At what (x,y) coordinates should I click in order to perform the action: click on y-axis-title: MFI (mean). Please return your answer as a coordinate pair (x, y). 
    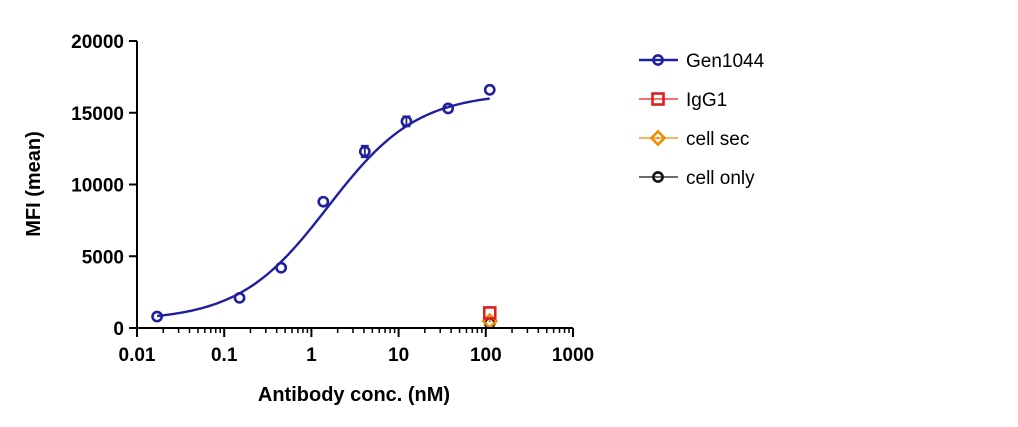
    Looking at the image, I should click on (34, 184).